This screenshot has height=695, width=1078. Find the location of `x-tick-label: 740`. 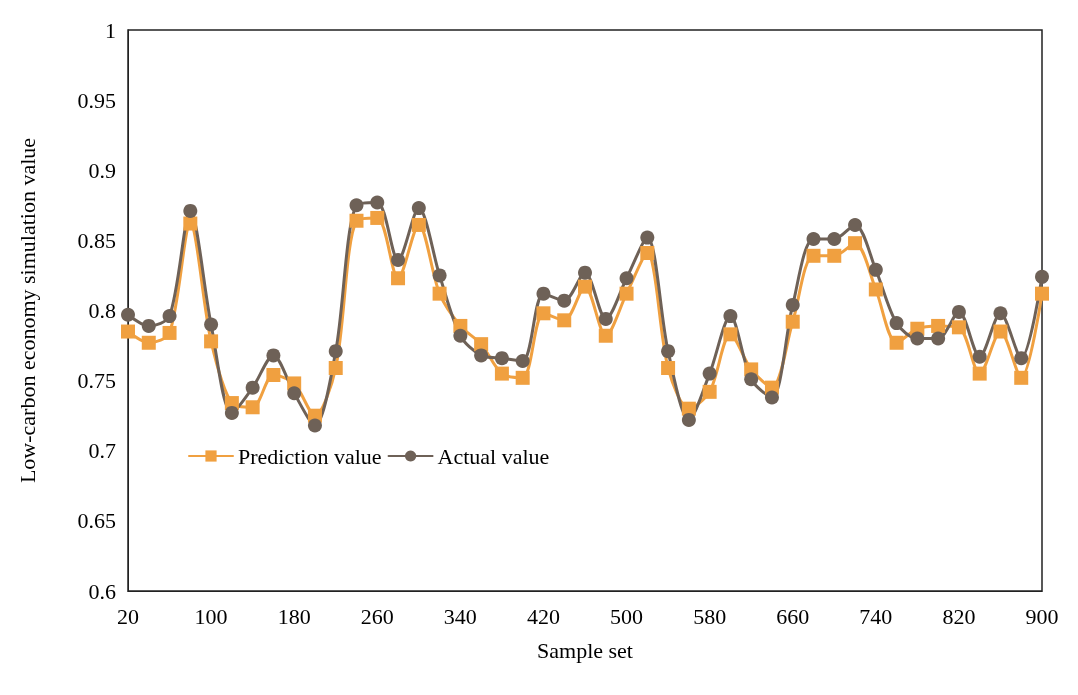

x-tick-label: 740 is located at coordinates (876, 616).